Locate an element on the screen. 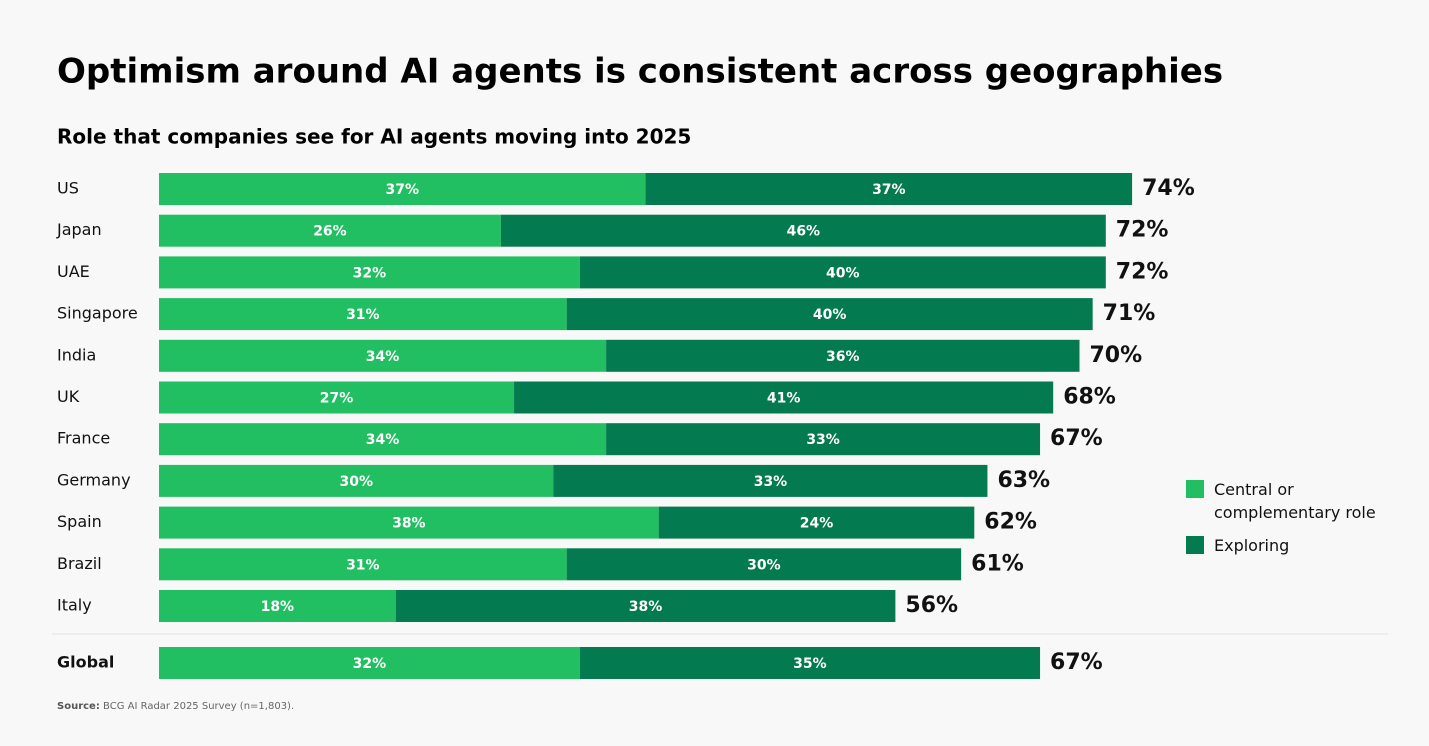 This screenshot has height=746, width=1429. source-text: BCG AI Radar 2025 Survey (n=1,803). is located at coordinates (199, 706).